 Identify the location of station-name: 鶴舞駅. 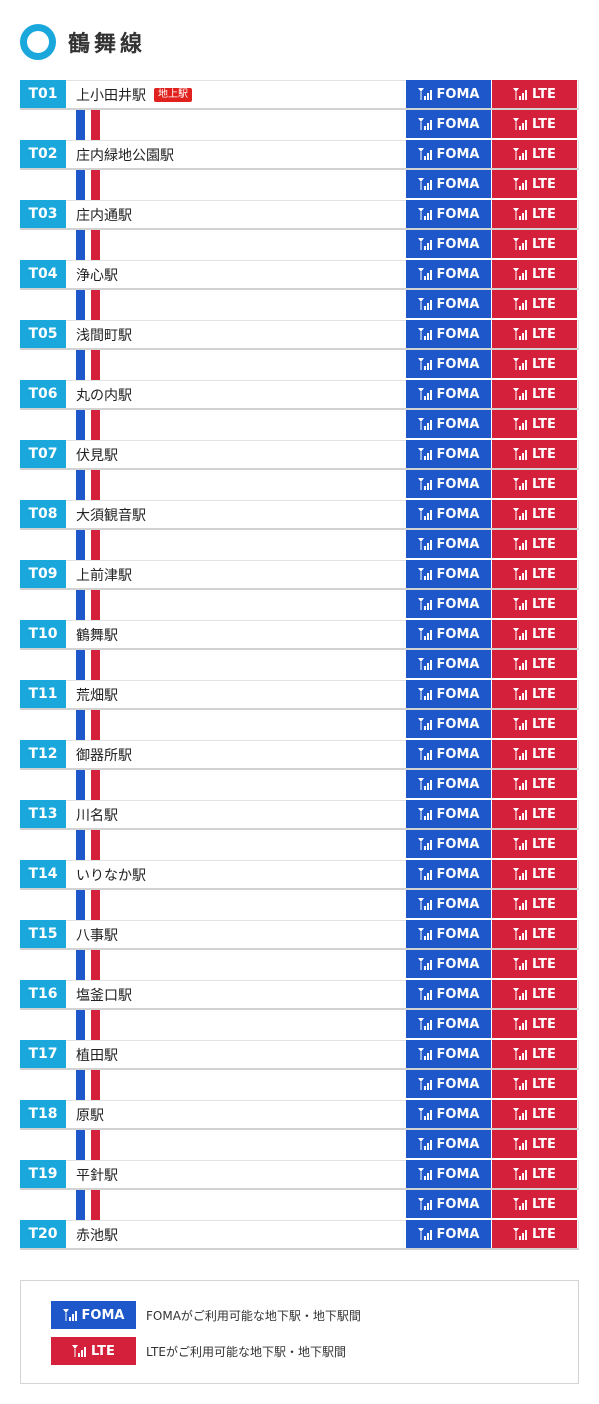
(97, 635).